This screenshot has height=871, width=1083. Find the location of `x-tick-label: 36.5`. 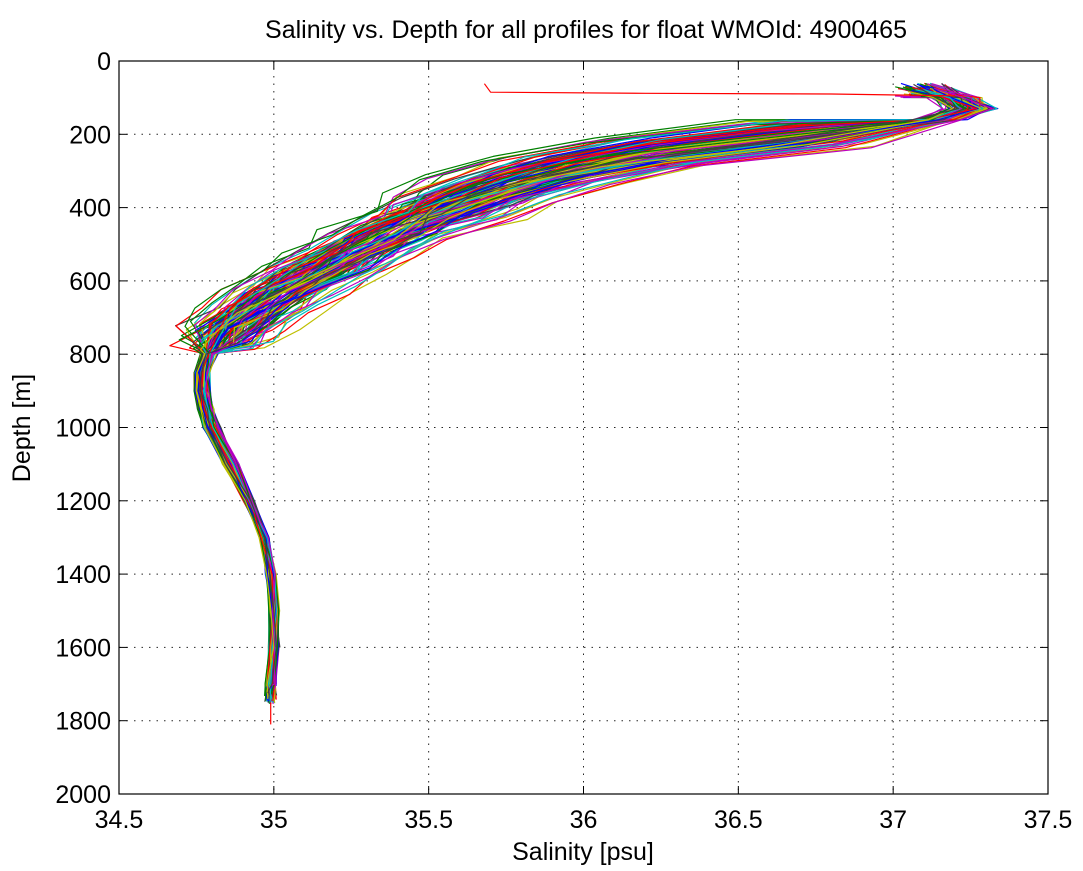

x-tick-label: 36.5 is located at coordinates (738, 820).